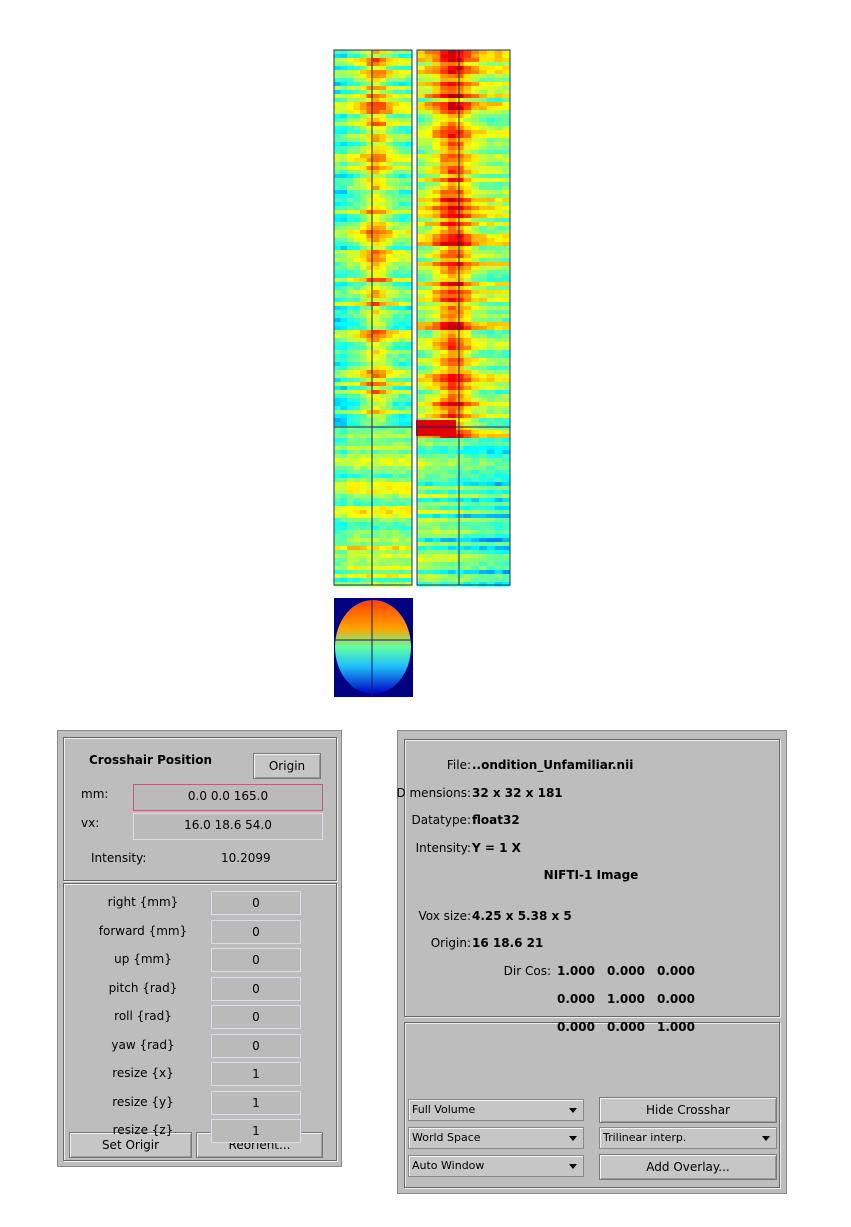  I want to click on interp-dropdown: Trilinear interp., so click(688, 1138).